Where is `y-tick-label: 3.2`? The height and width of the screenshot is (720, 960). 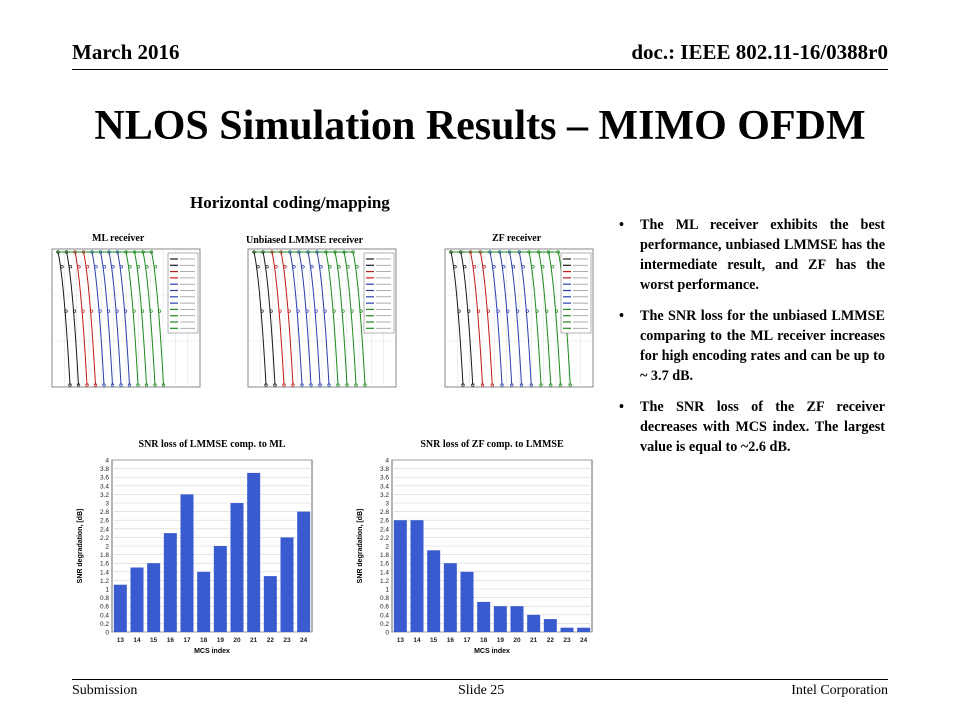
y-tick-label: 3.2 is located at coordinates (384, 495).